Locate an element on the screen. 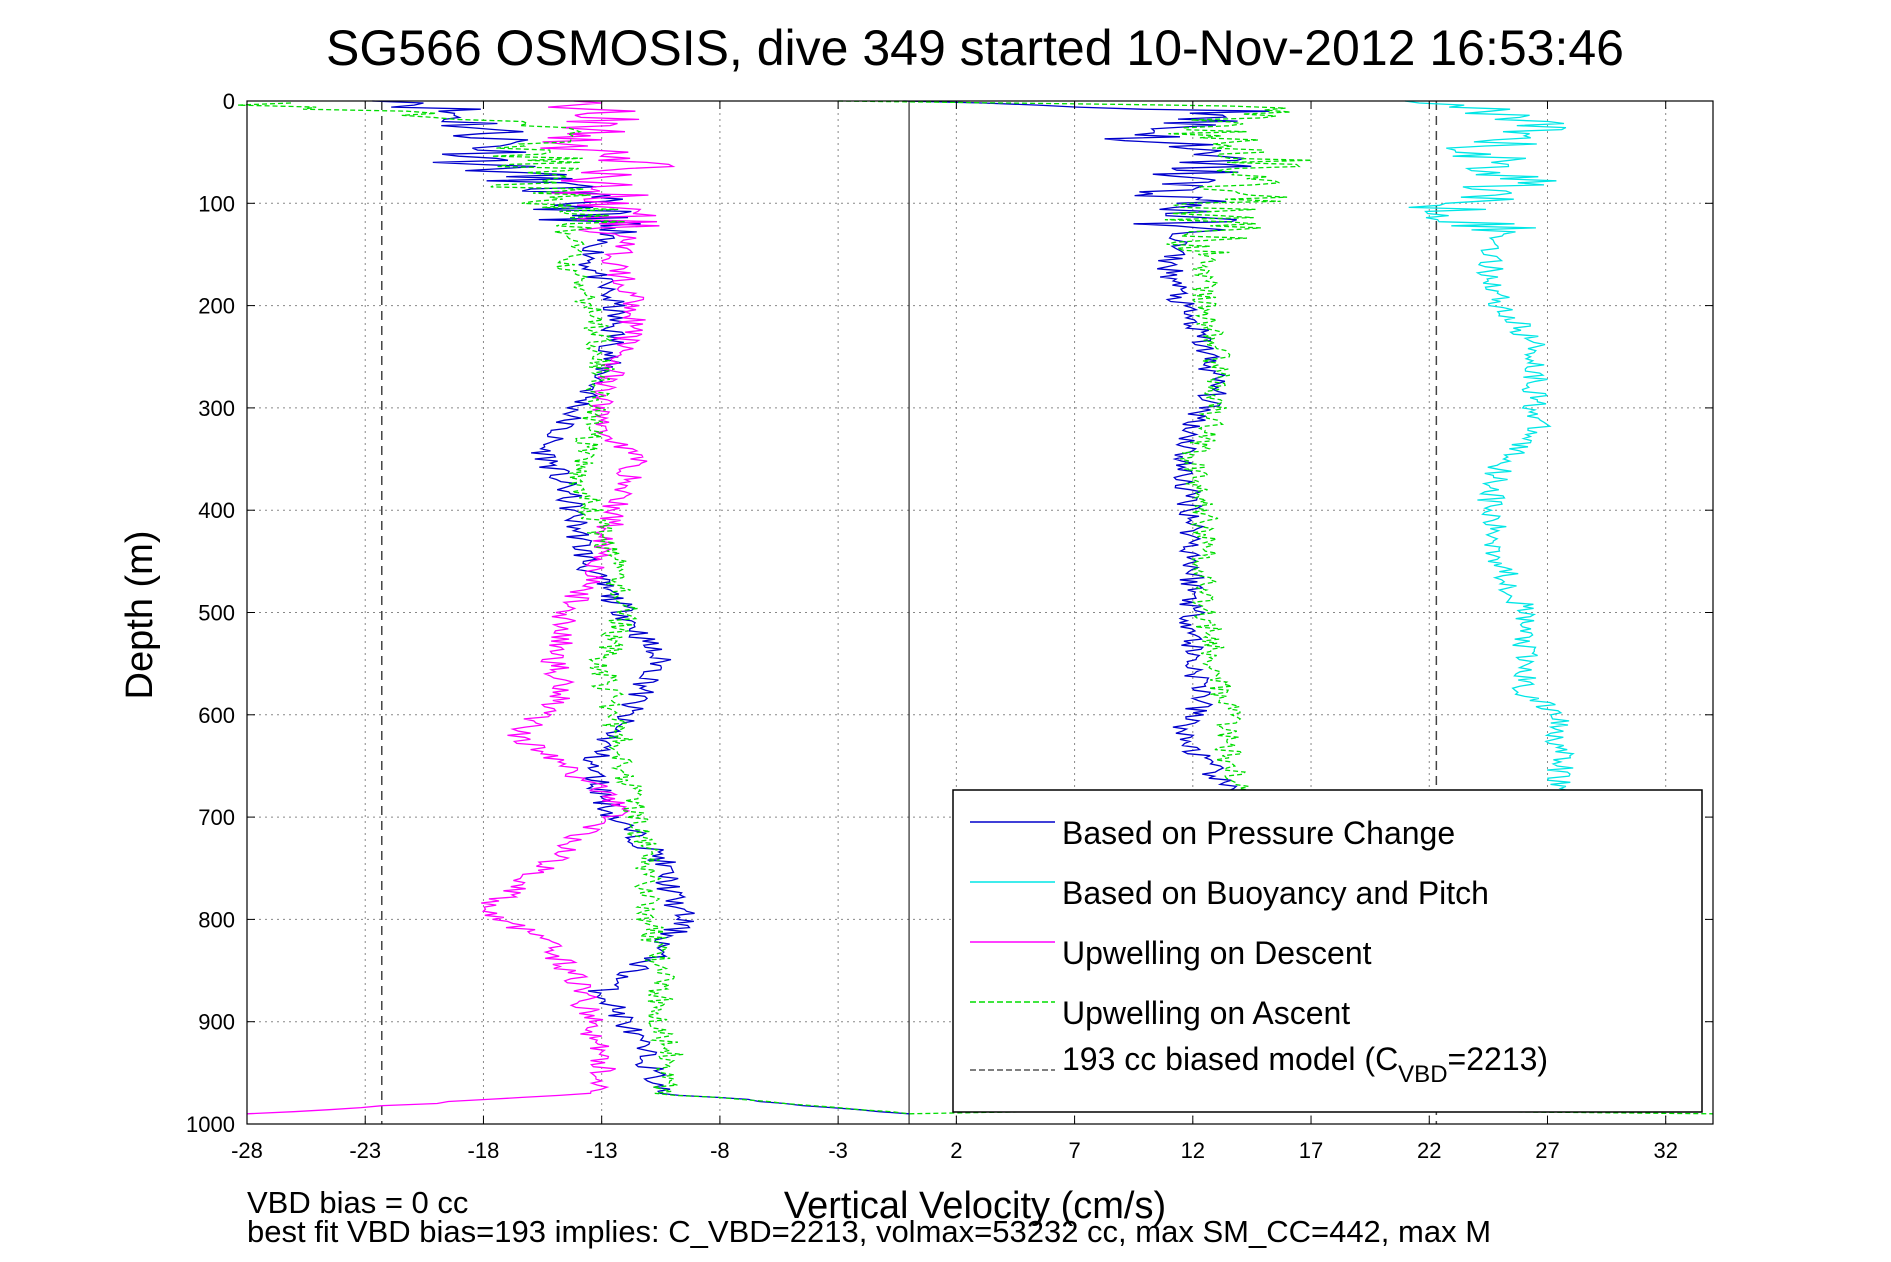 This screenshot has width=1891, height=1262. y-tick-label: 200 is located at coordinates (216, 306).